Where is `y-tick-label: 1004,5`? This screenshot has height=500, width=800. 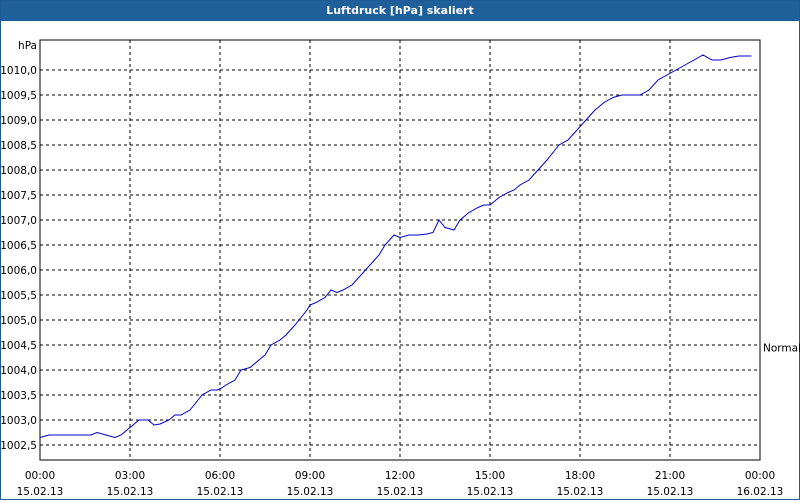
y-tick-label: 1004,5 is located at coordinates (18, 346).